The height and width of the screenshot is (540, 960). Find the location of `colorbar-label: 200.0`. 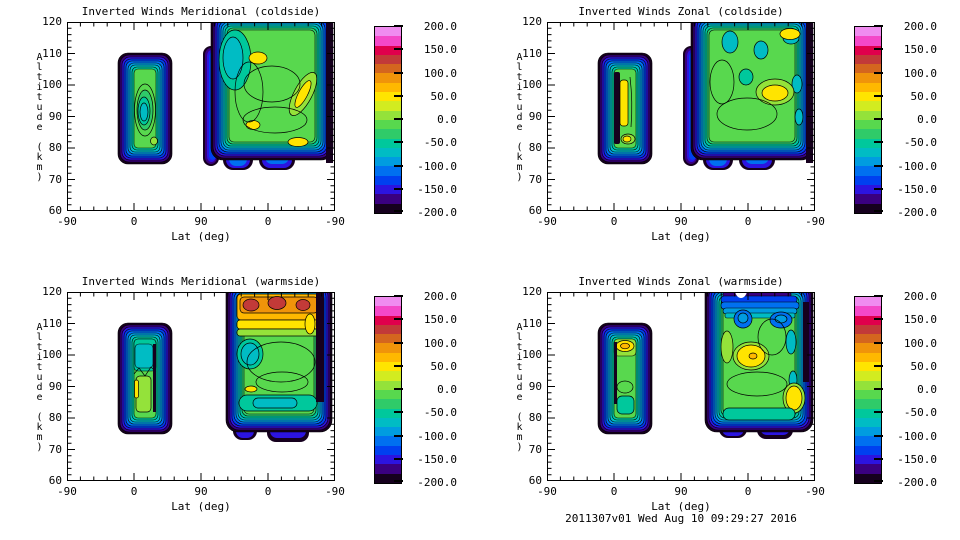

colorbar-label: 200.0 is located at coordinates (920, 296).